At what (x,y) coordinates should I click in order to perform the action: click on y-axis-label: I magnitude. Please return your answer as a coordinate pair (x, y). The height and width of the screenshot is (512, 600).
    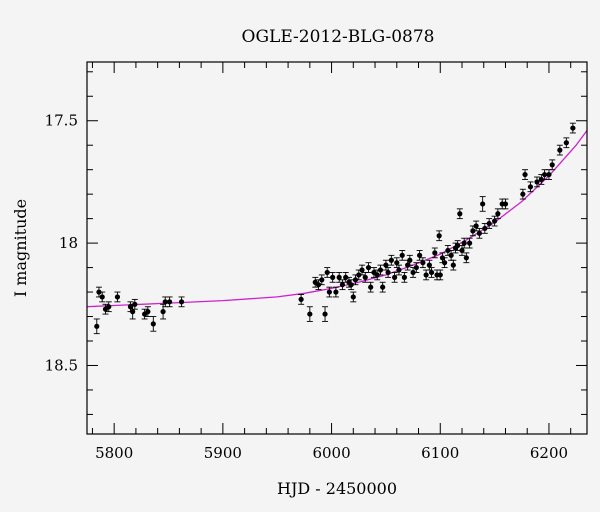
    Looking at the image, I should click on (20, 248).